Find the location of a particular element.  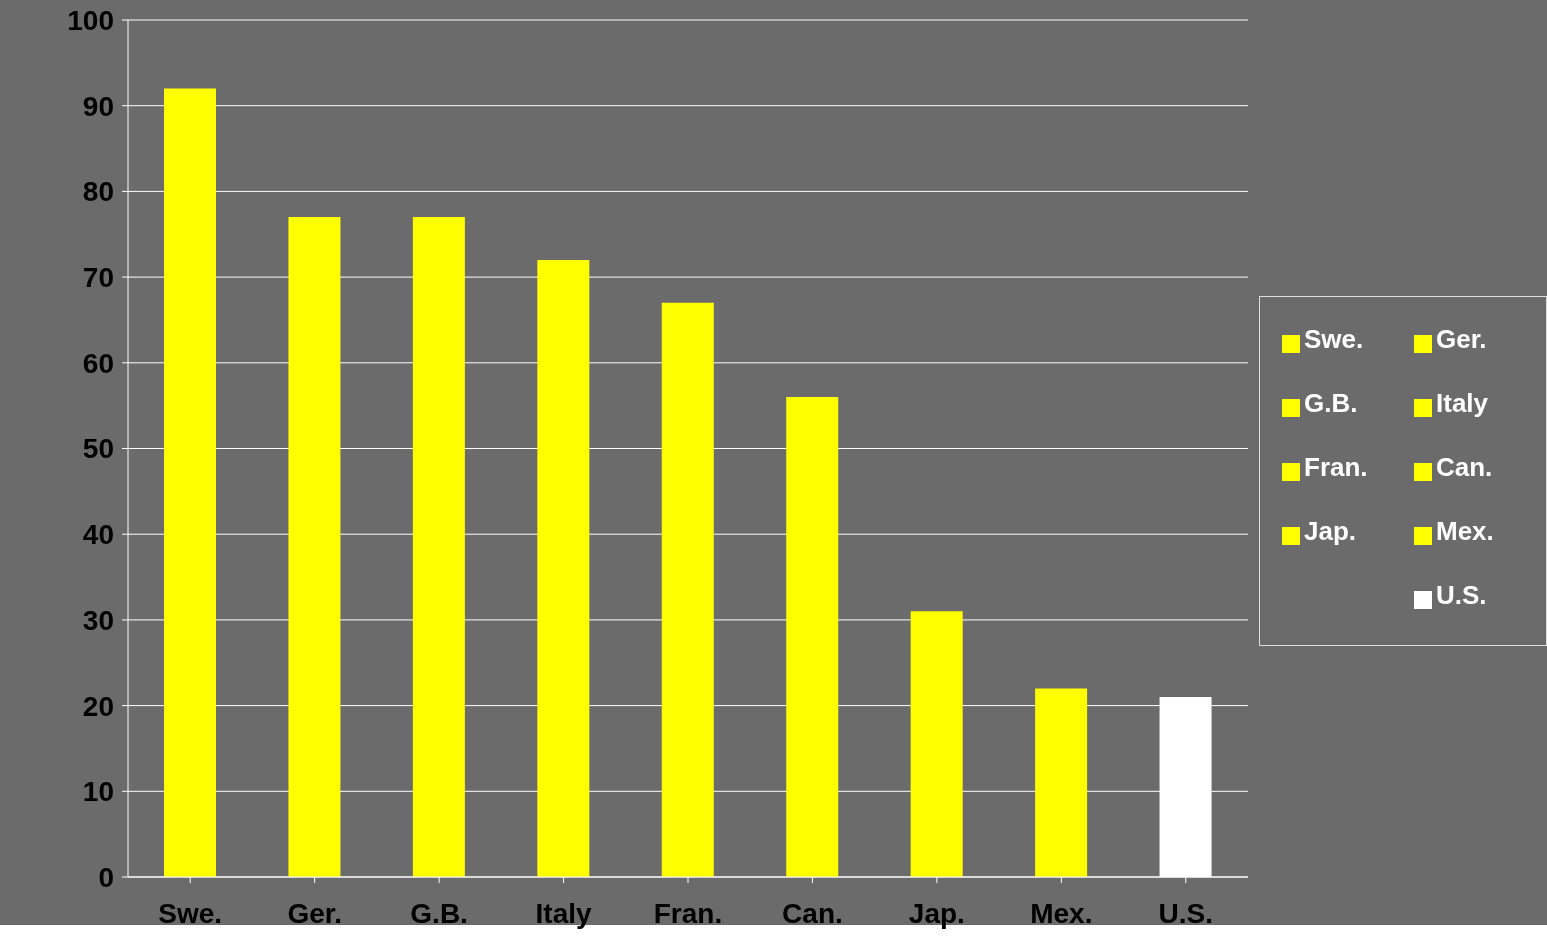

y-tick-label: 30 is located at coordinates (98, 620).